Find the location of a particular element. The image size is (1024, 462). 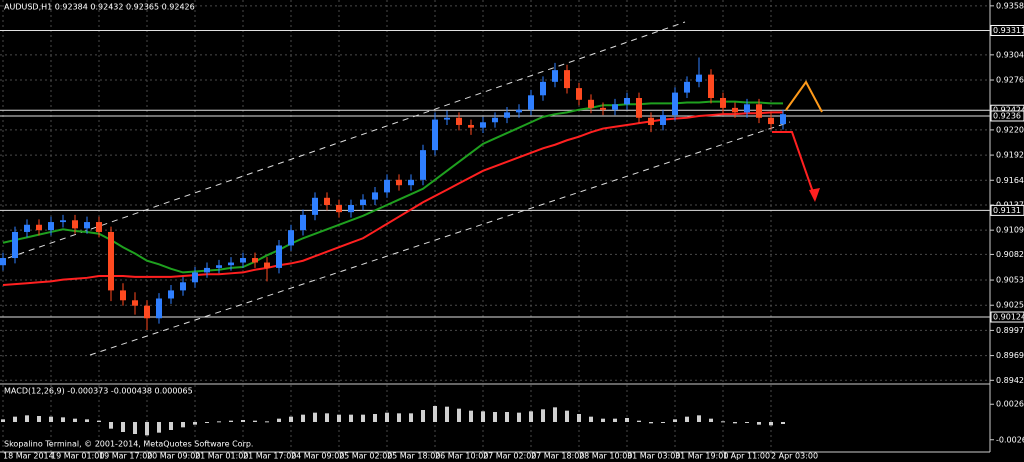

x-tick-label: 18 Mar 2014 is located at coordinates (28, 456).